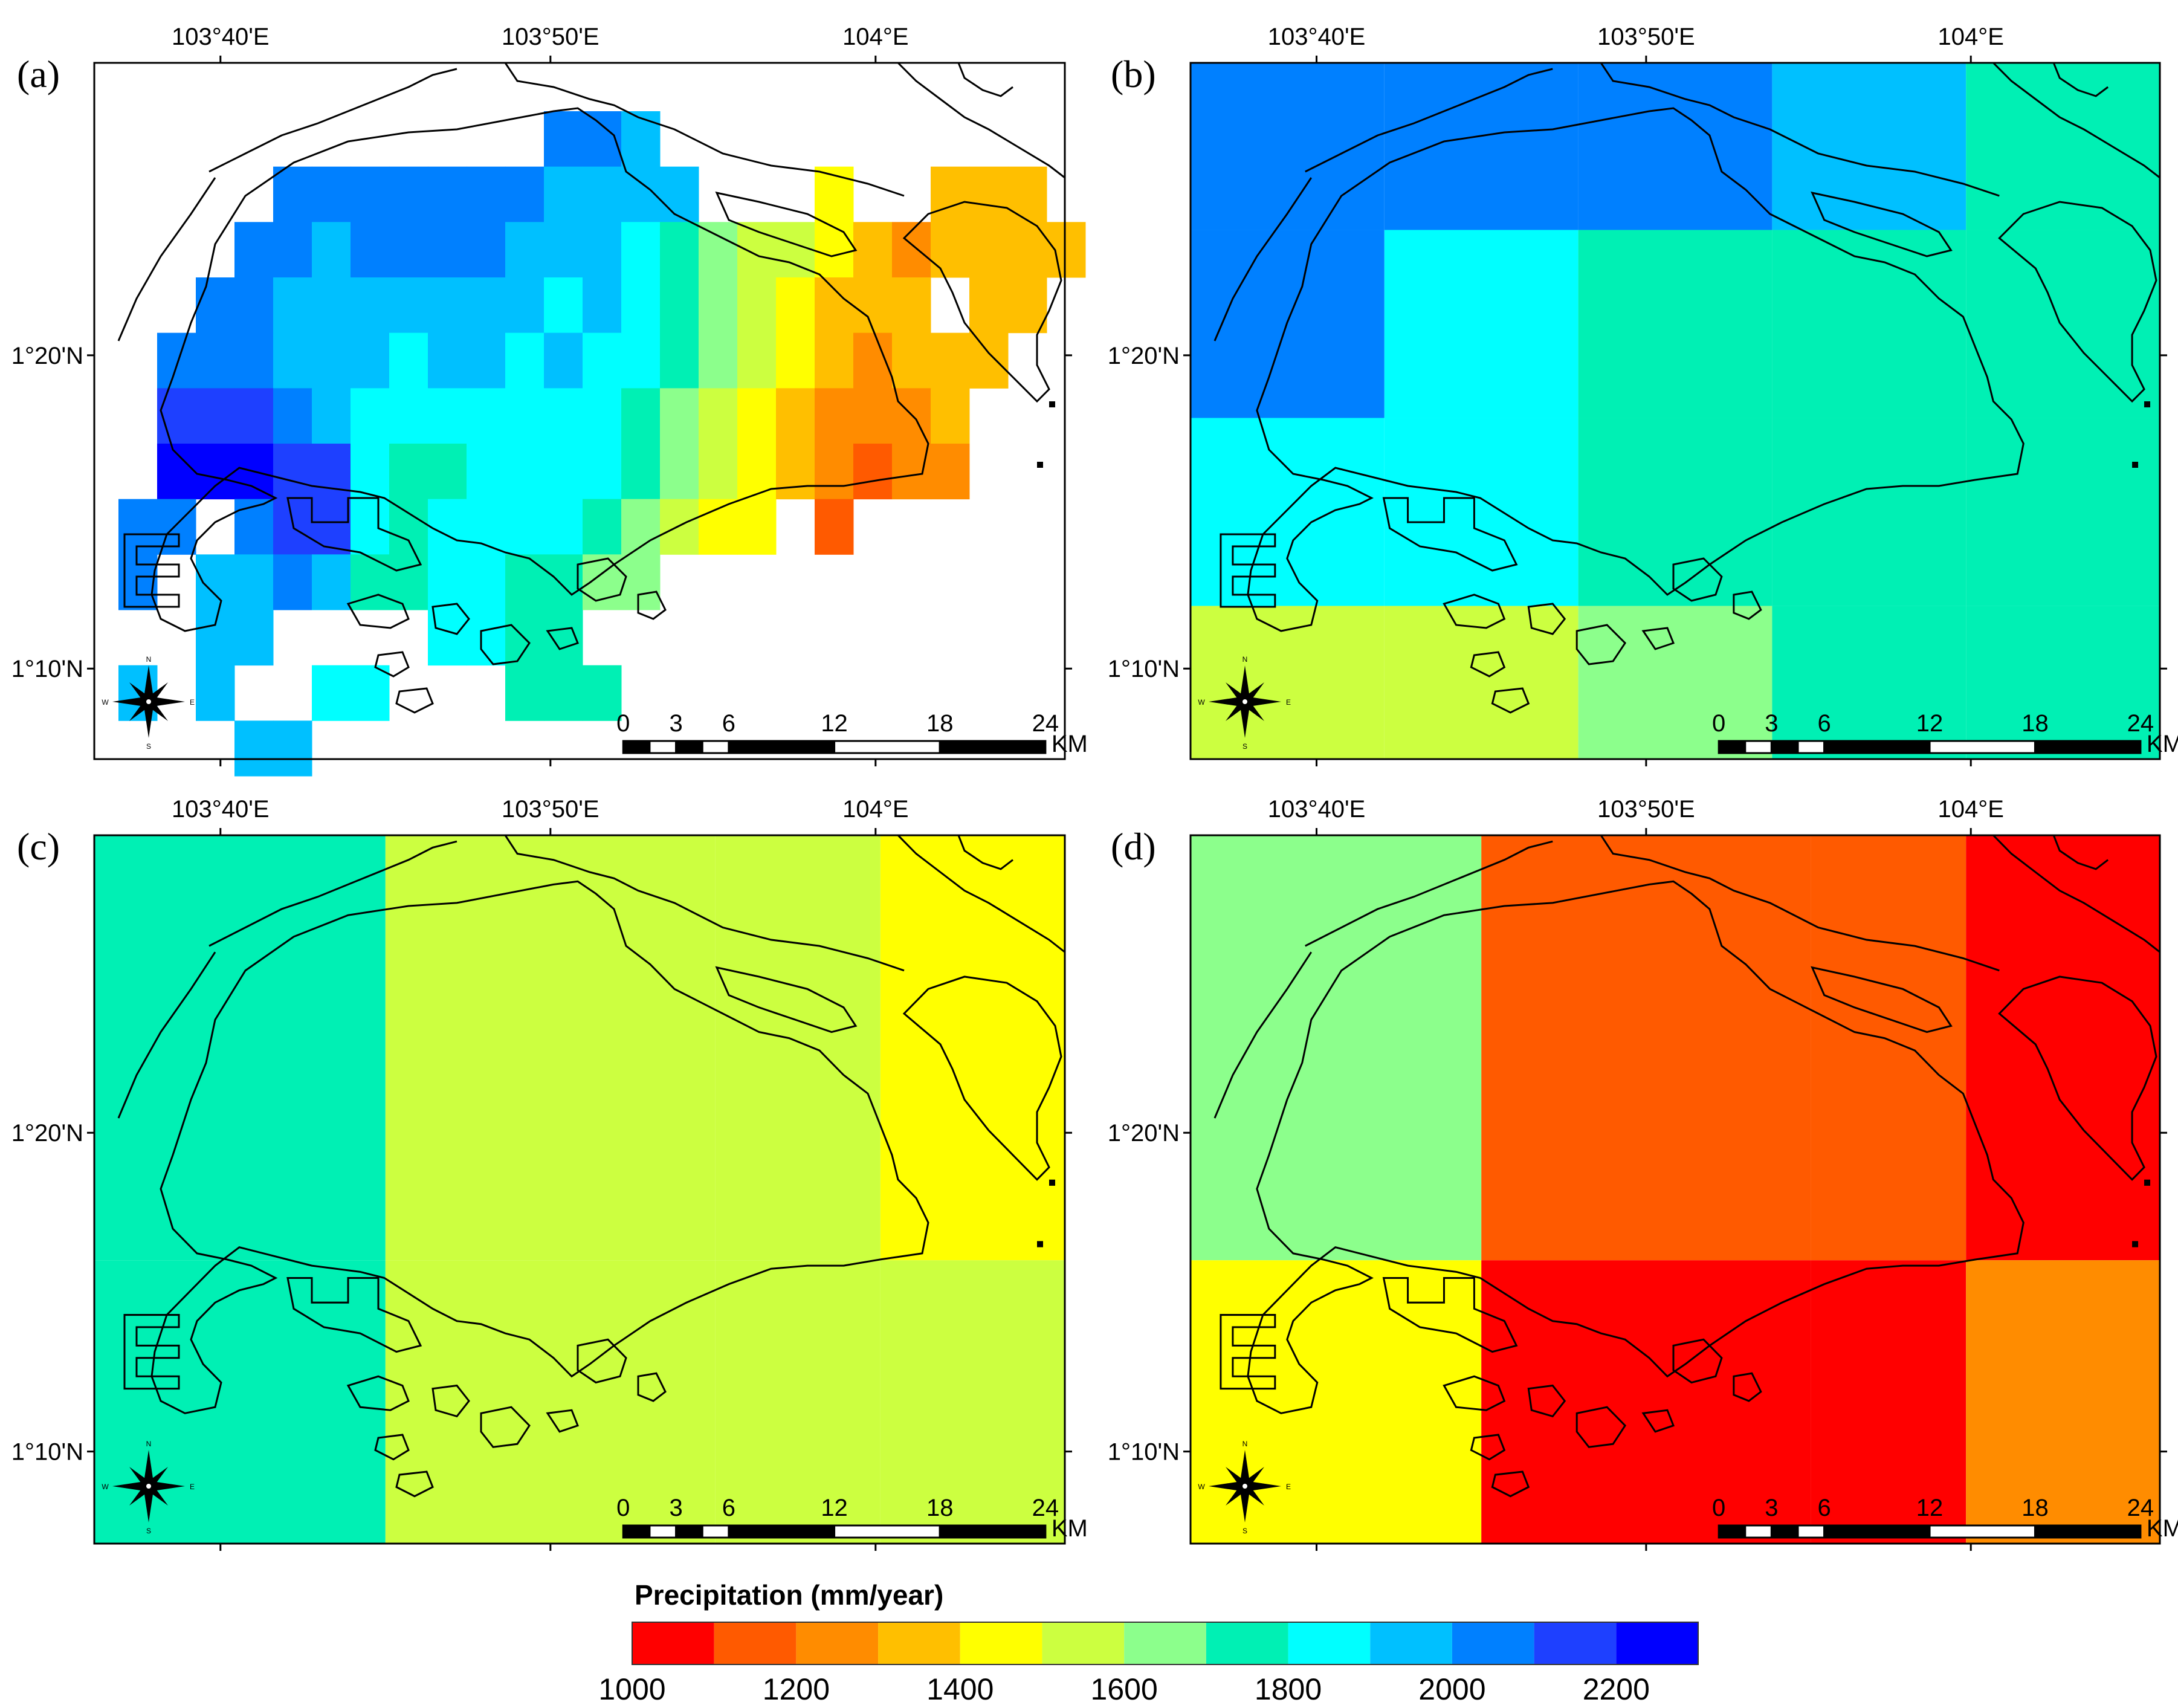  I want to click on legend-tick-label: 2000, so click(1451, 1689).